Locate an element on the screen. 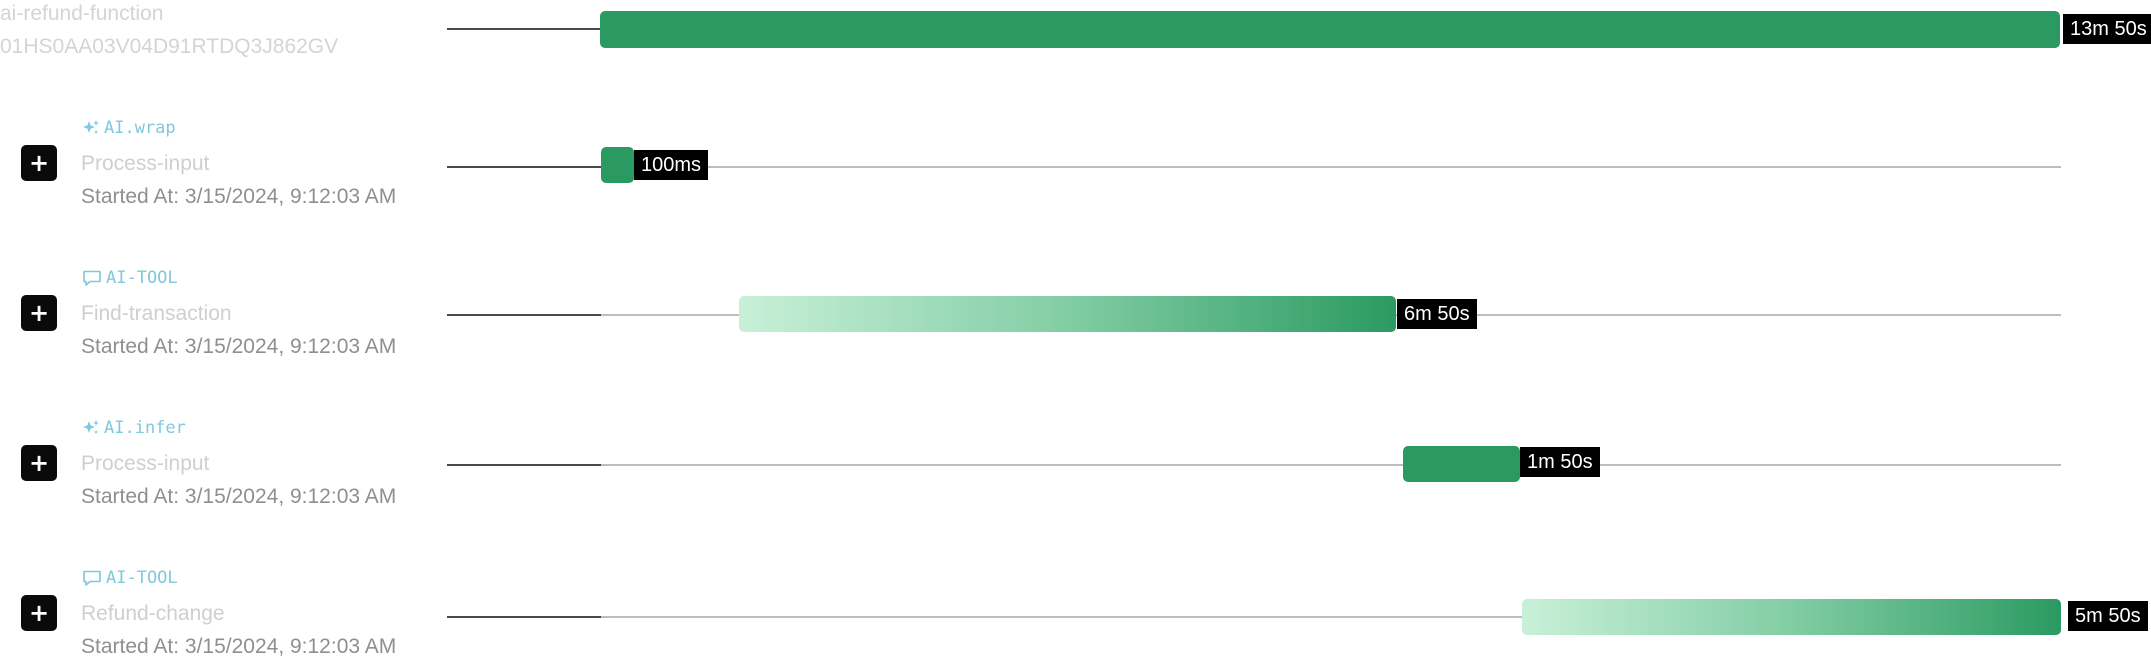 This screenshot has height=663, width=2151. span-type: AI.wrap is located at coordinates (129, 128).